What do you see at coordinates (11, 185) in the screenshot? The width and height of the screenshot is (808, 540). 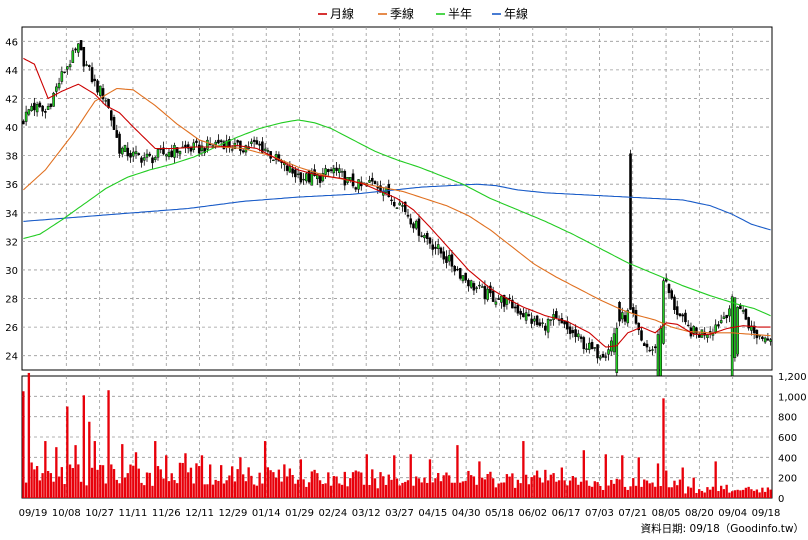 I see `price-tick-label: 36` at bounding box center [11, 185].